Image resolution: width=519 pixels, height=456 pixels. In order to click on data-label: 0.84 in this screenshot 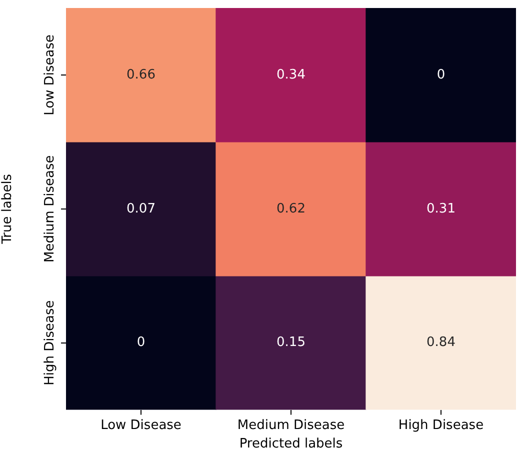, I will do `click(441, 342)`.